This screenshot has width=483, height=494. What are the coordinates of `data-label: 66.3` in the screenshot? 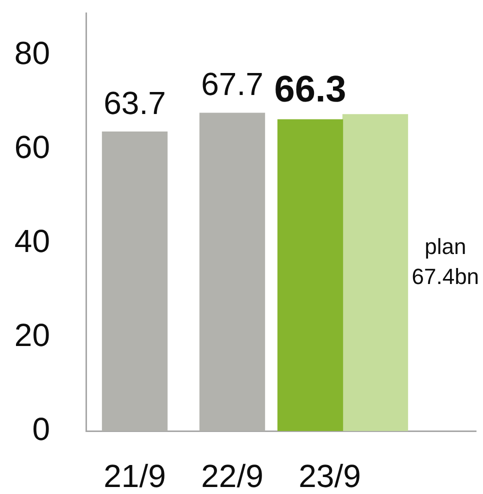 It's located at (310, 89).